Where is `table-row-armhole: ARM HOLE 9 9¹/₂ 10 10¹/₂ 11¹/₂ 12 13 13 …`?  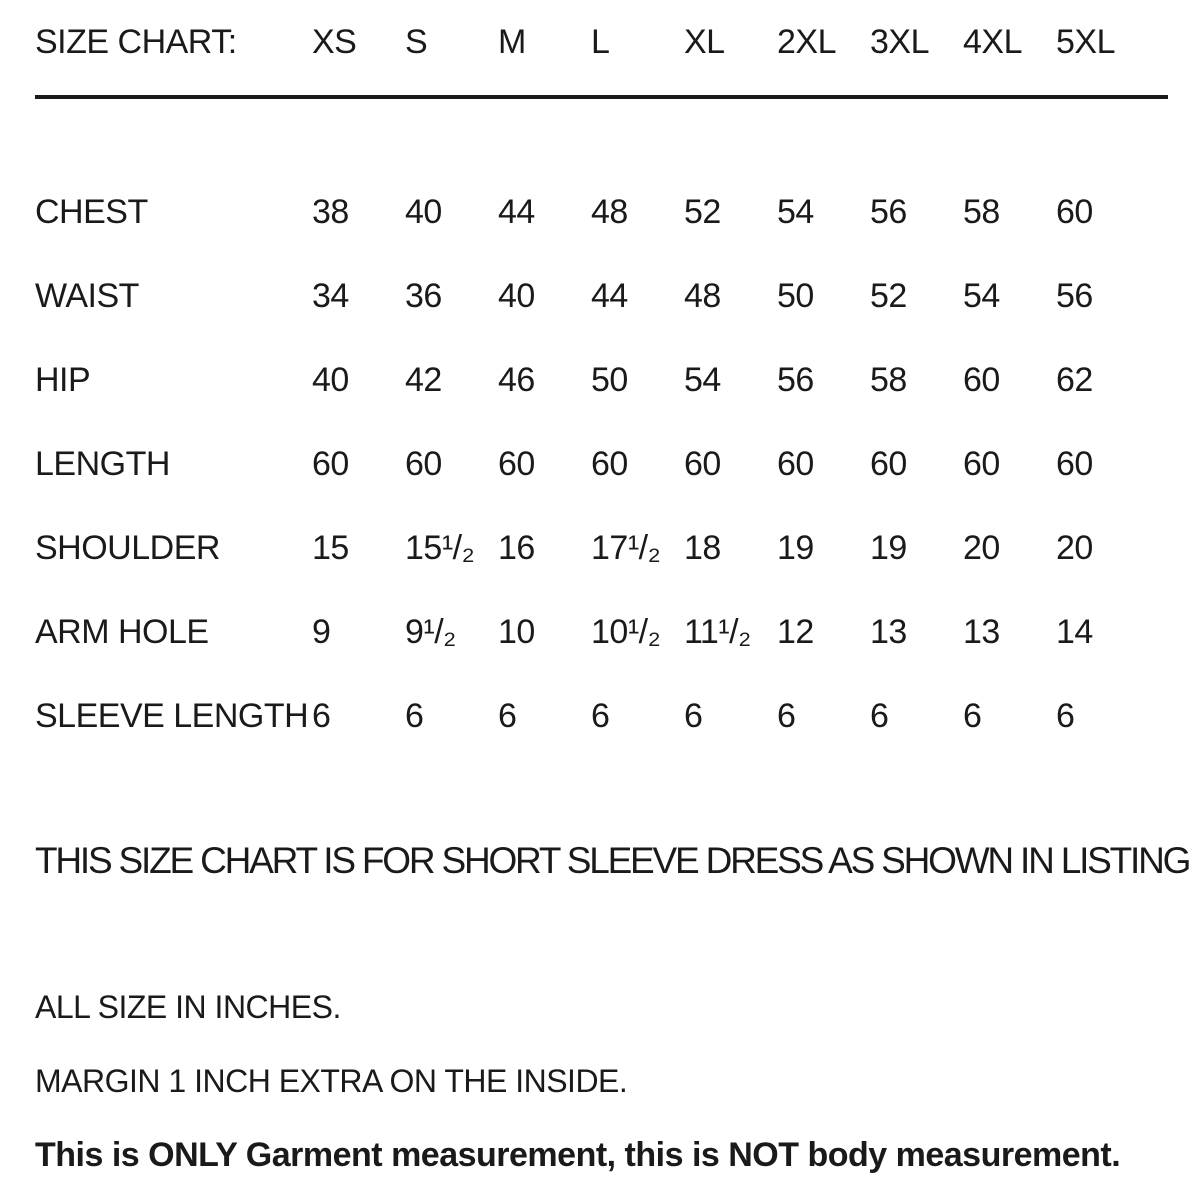 table-row-armhole: ARM HOLE 9 9¹/₂ 10 10¹/₂ 11¹/₂ 12 13 13 … is located at coordinates (617, 632).